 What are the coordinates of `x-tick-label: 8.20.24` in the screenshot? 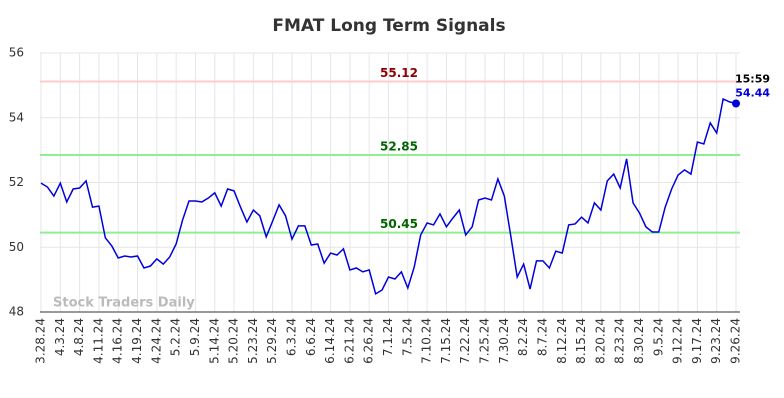 It's located at (600, 341).